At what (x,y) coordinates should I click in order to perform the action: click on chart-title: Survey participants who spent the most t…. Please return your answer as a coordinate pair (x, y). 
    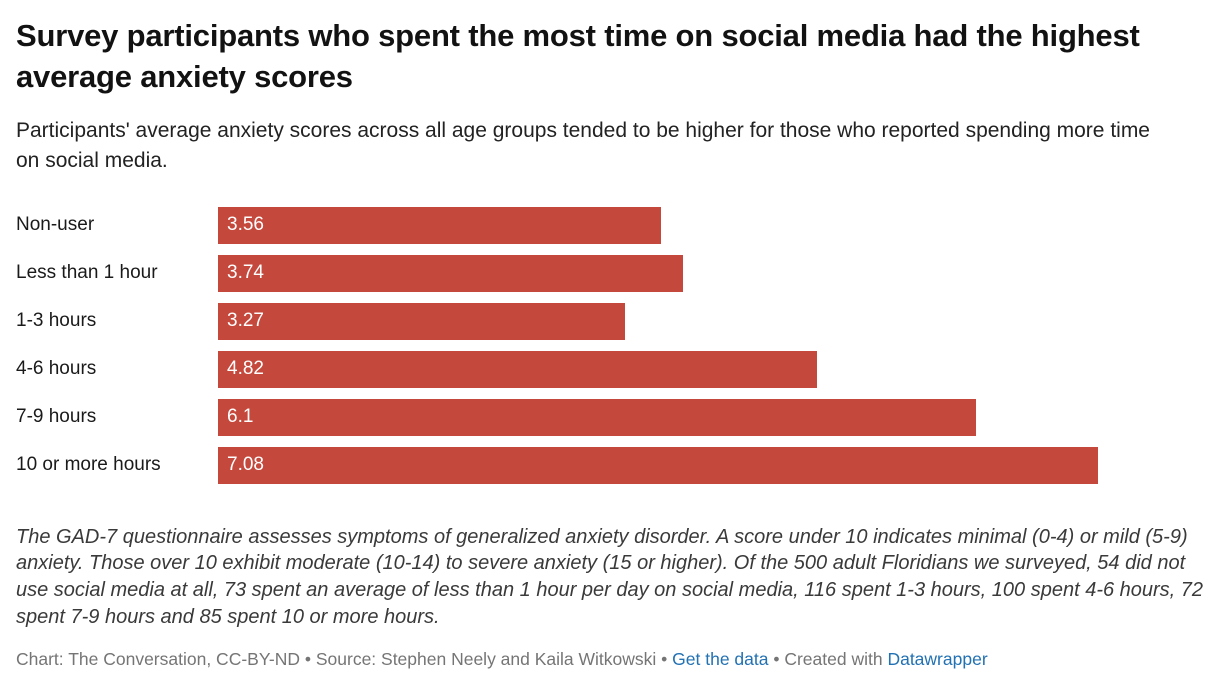
    Looking at the image, I should click on (578, 56).